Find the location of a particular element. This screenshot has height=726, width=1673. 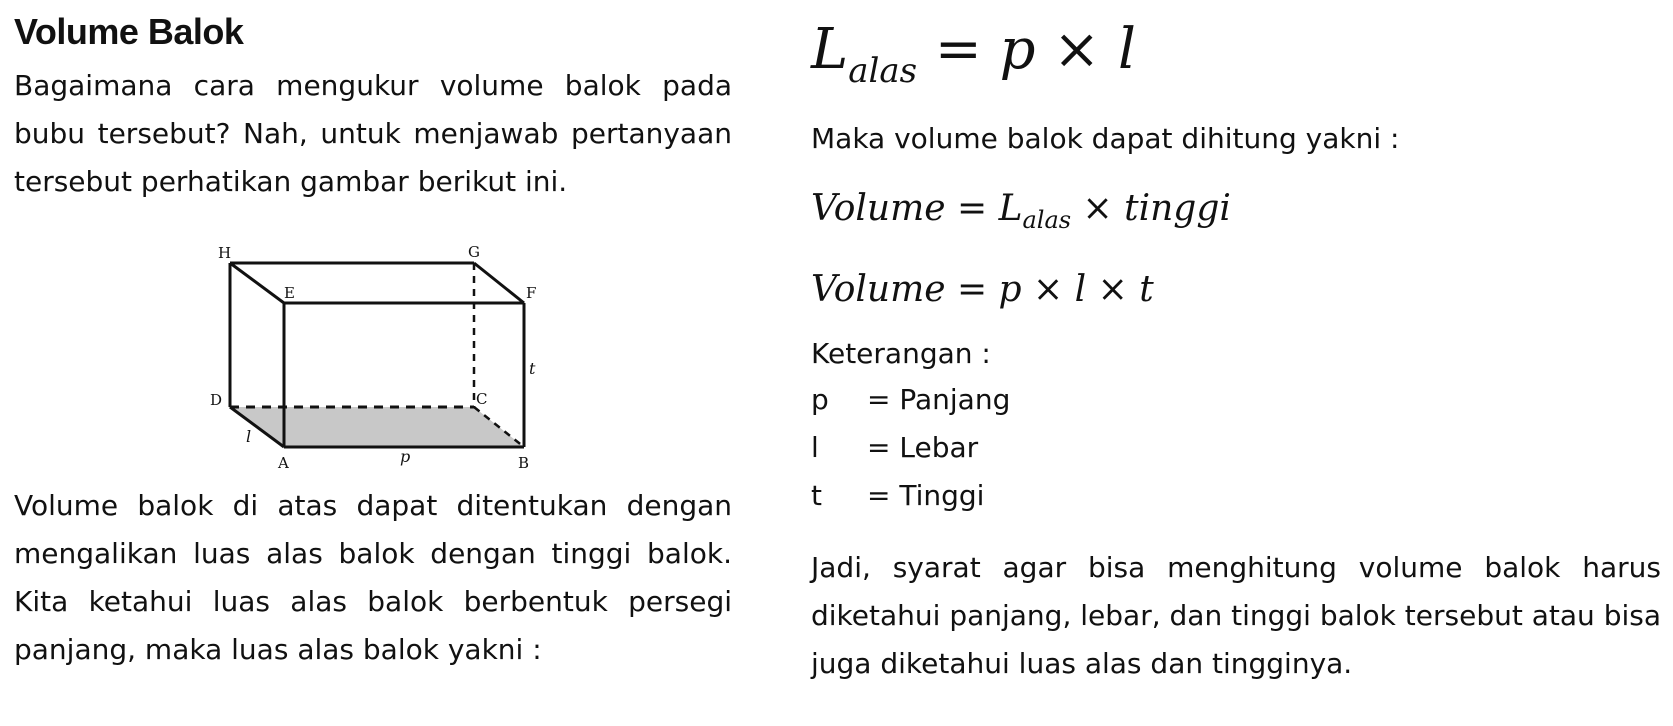

formula-volume-1: Volume = Lalas × tinggi is located at coordinates (1236, 214).